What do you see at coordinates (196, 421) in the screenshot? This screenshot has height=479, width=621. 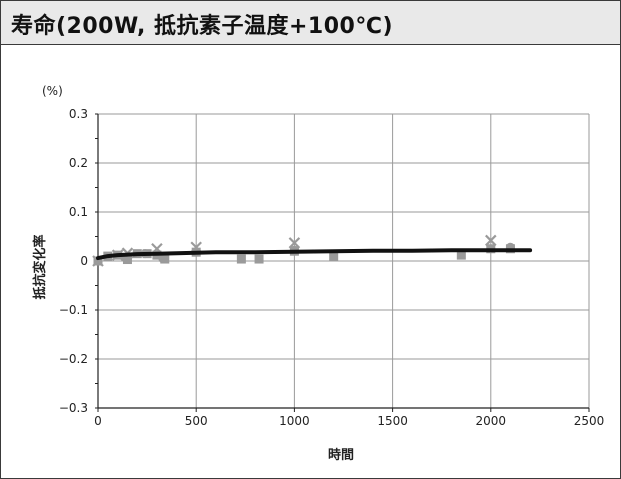 I see `x-tick-label: 500` at bounding box center [196, 421].